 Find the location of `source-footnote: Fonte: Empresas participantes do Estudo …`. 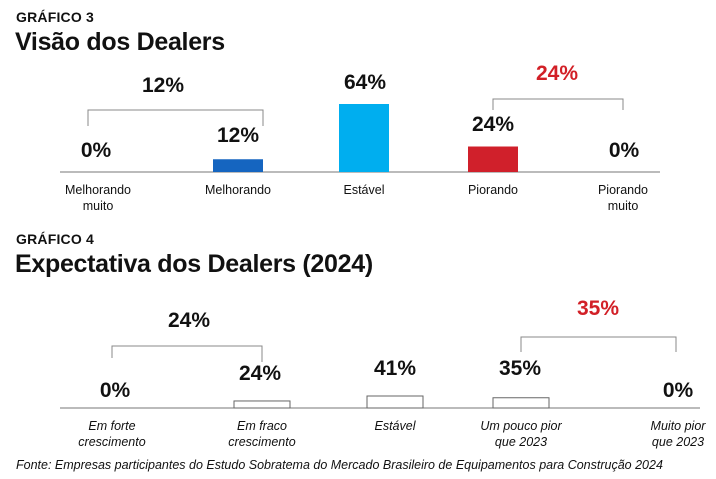

source-footnote: Fonte: Empresas participantes do Estudo … is located at coordinates (339, 465).